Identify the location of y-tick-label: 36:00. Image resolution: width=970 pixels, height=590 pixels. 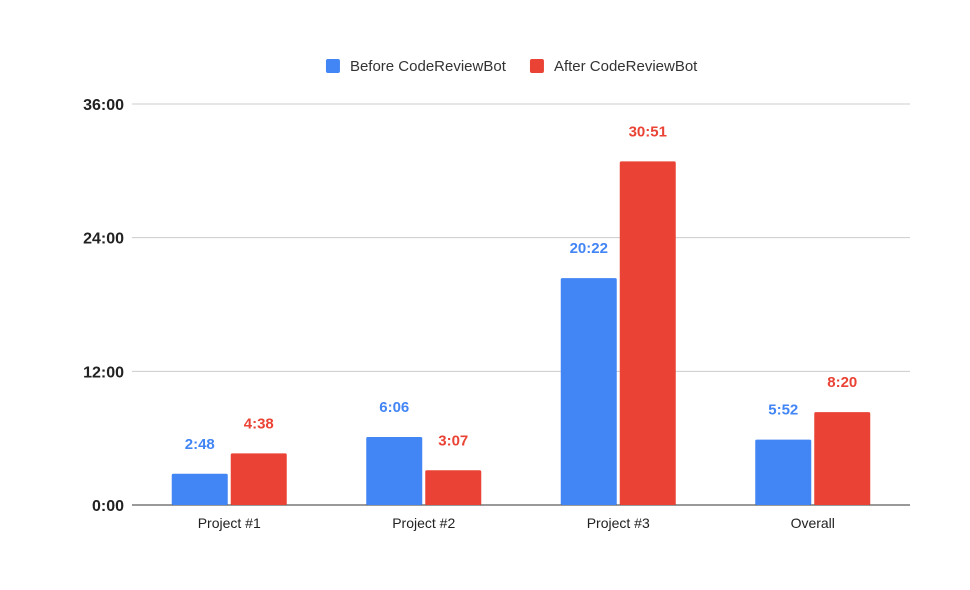
(103, 105).